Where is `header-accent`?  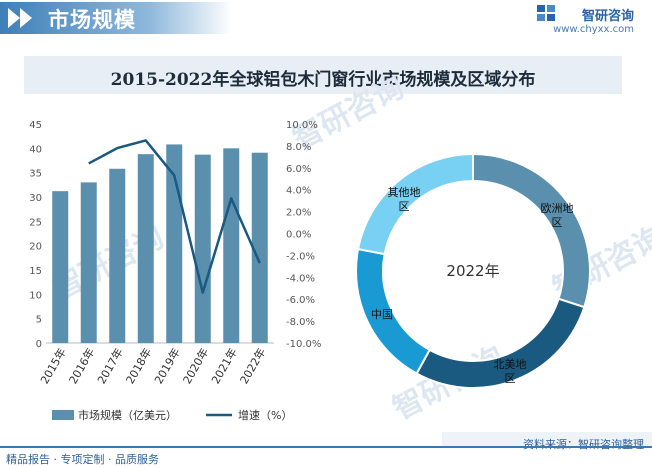 header-accent is located at coordinates (116, 18).